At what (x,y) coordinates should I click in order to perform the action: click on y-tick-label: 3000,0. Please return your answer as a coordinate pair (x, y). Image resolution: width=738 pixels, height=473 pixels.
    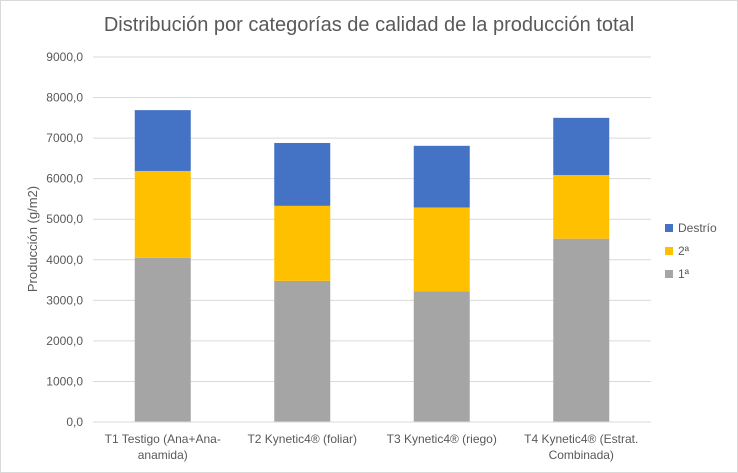
    Looking at the image, I should click on (64, 300).